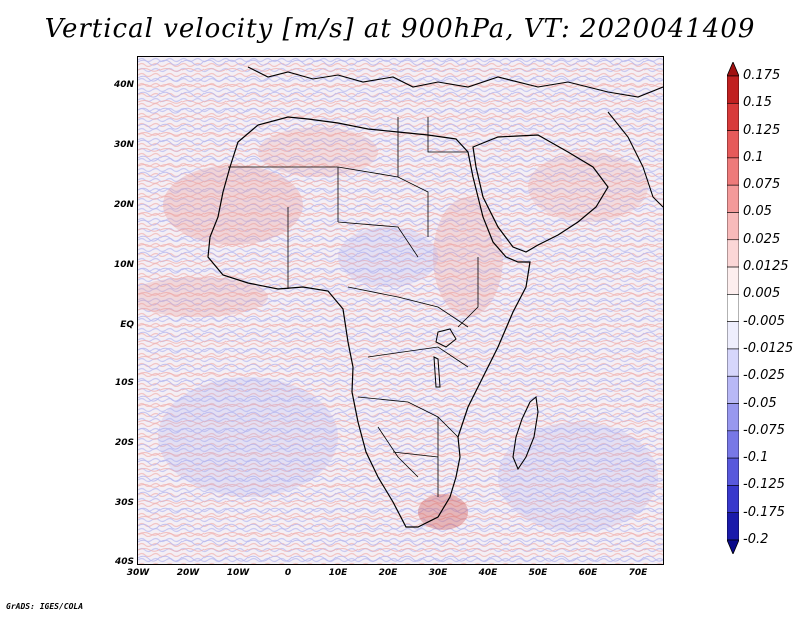 The width and height of the screenshot is (800, 618). I want to click on colorbar-label: 0.15, so click(757, 103).